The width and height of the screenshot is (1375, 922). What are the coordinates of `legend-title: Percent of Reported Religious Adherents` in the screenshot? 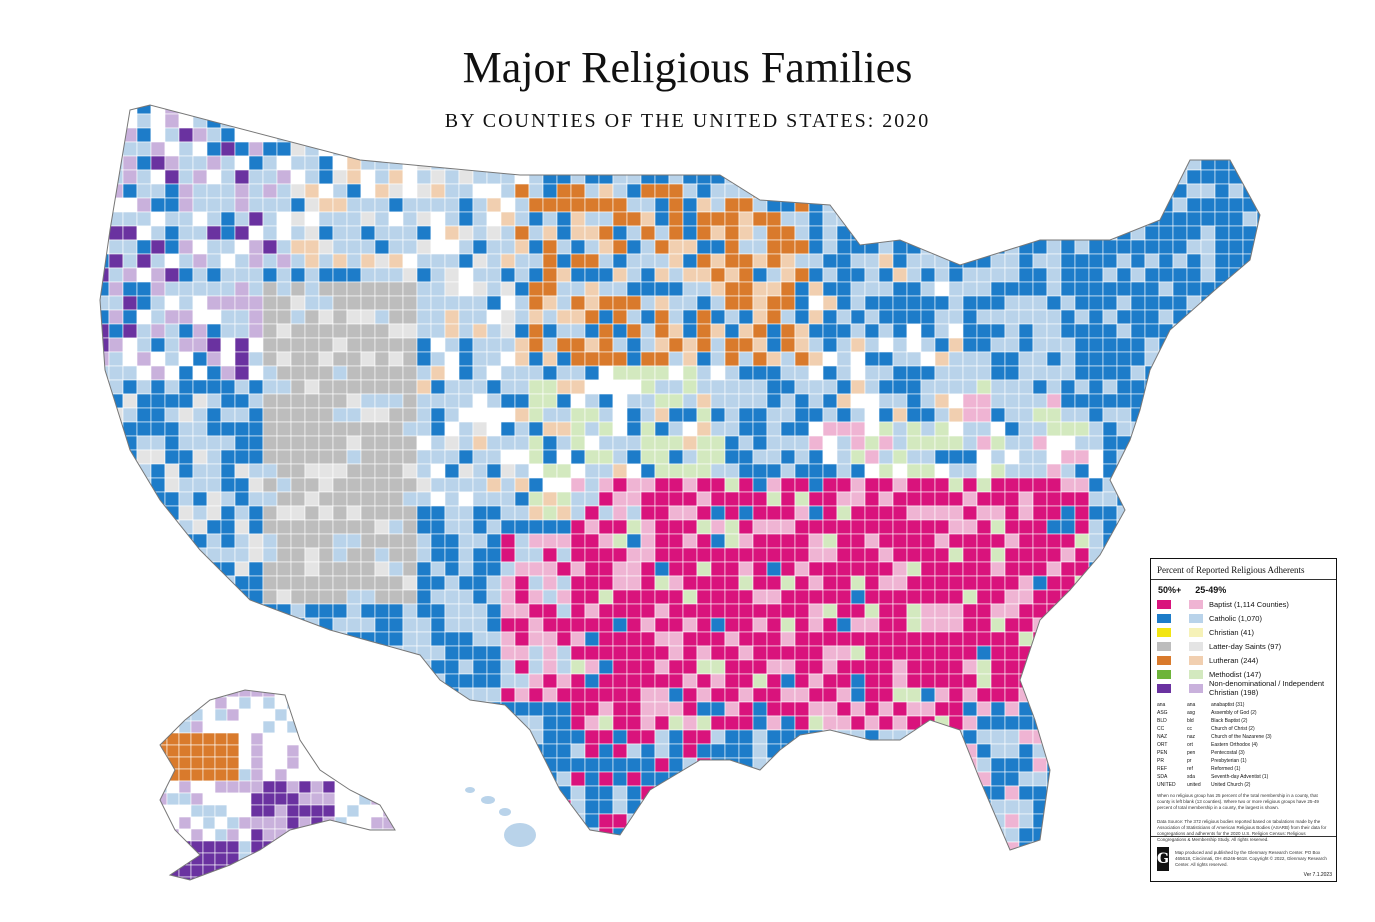 It's located at (1243, 569).